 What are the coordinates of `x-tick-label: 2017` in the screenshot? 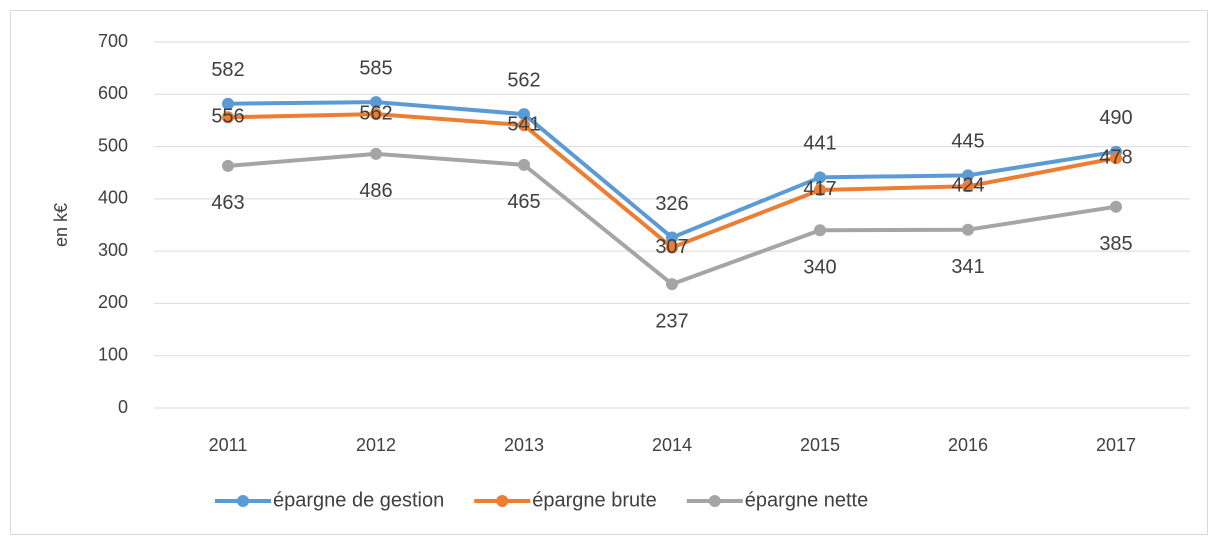 It's located at (1116, 445).